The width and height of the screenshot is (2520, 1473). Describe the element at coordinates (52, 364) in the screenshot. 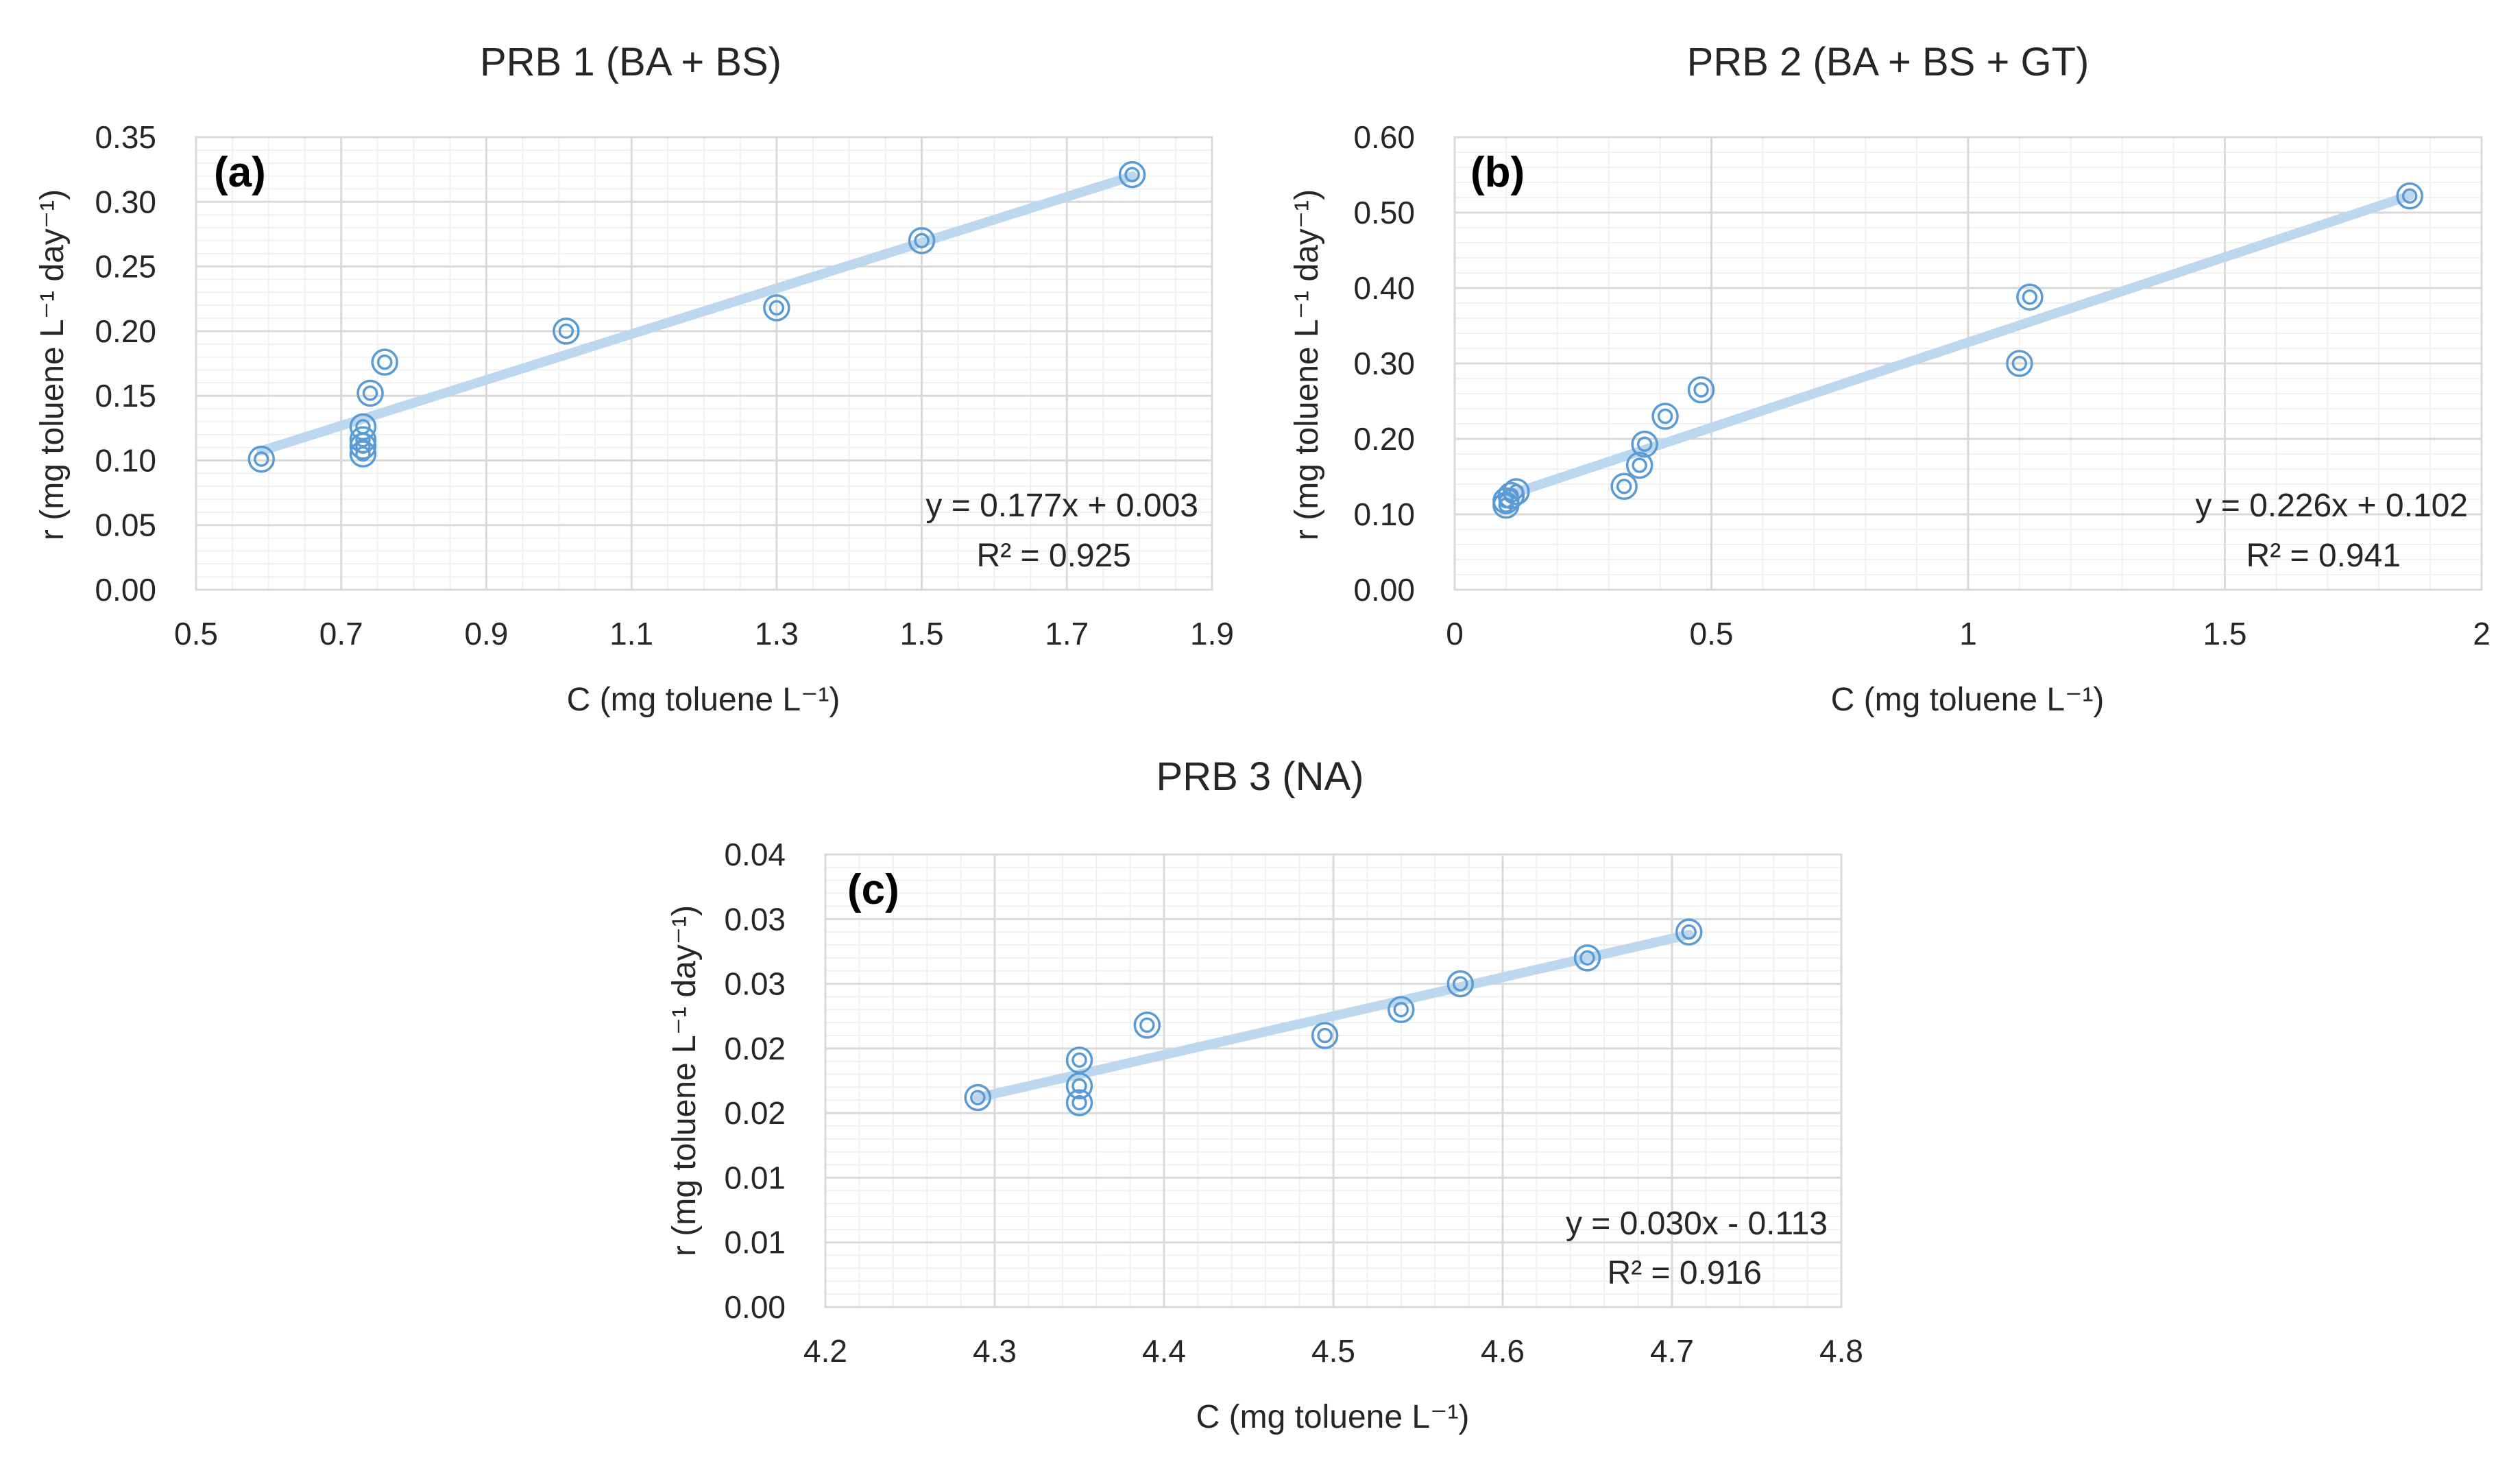

I see `y-axis-label-a: r (mg toluene L⁻¹ day⁻¹)` at that location.